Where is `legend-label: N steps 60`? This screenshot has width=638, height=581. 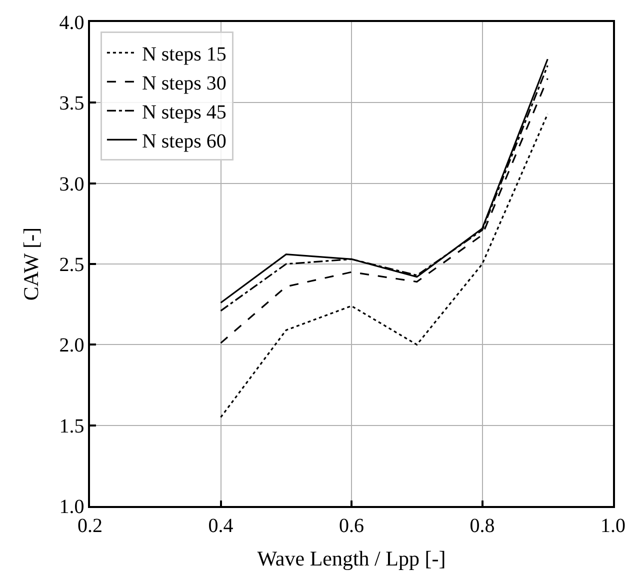
legend-label: N steps 60 is located at coordinates (184, 141).